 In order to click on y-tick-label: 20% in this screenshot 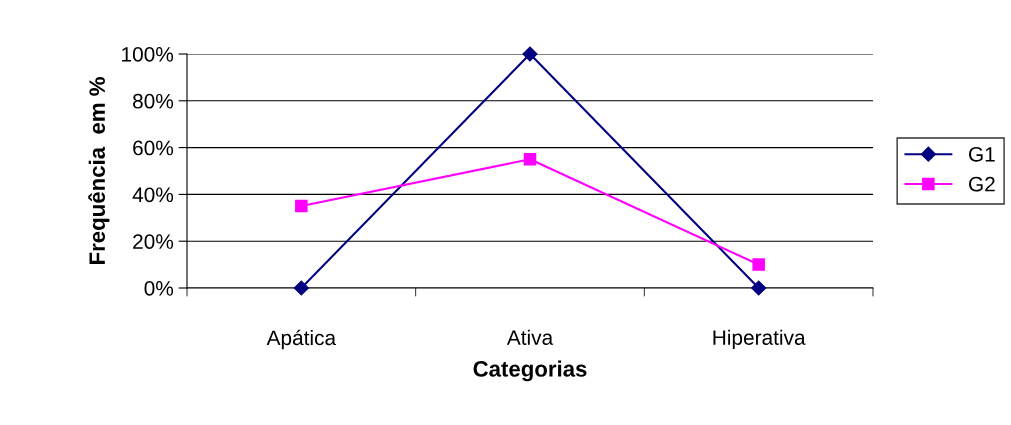, I will do `click(153, 241)`.